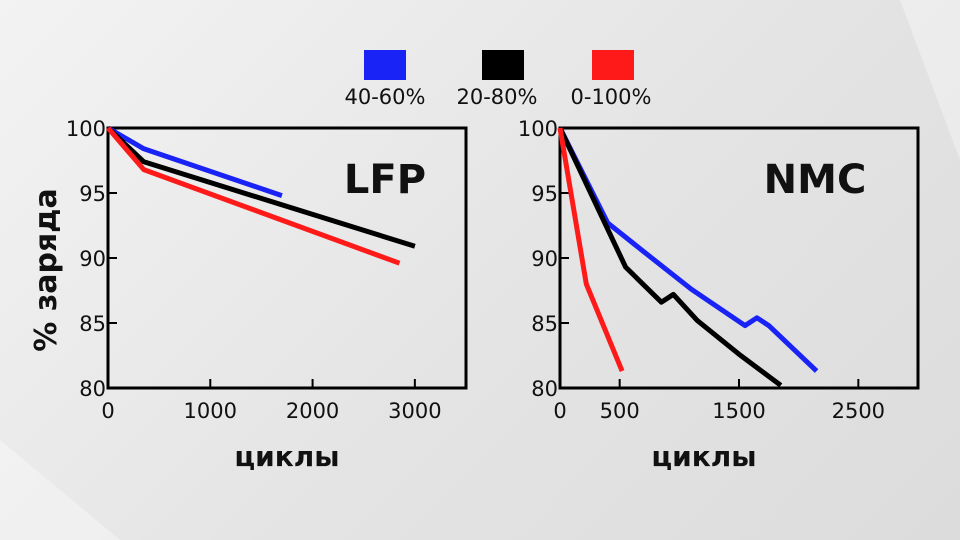 This screenshot has height=540, width=960. What do you see at coordinates (312, 411) in the screenshot?
I see `x-tick-label: 2000` at bounding box center [312, 411].